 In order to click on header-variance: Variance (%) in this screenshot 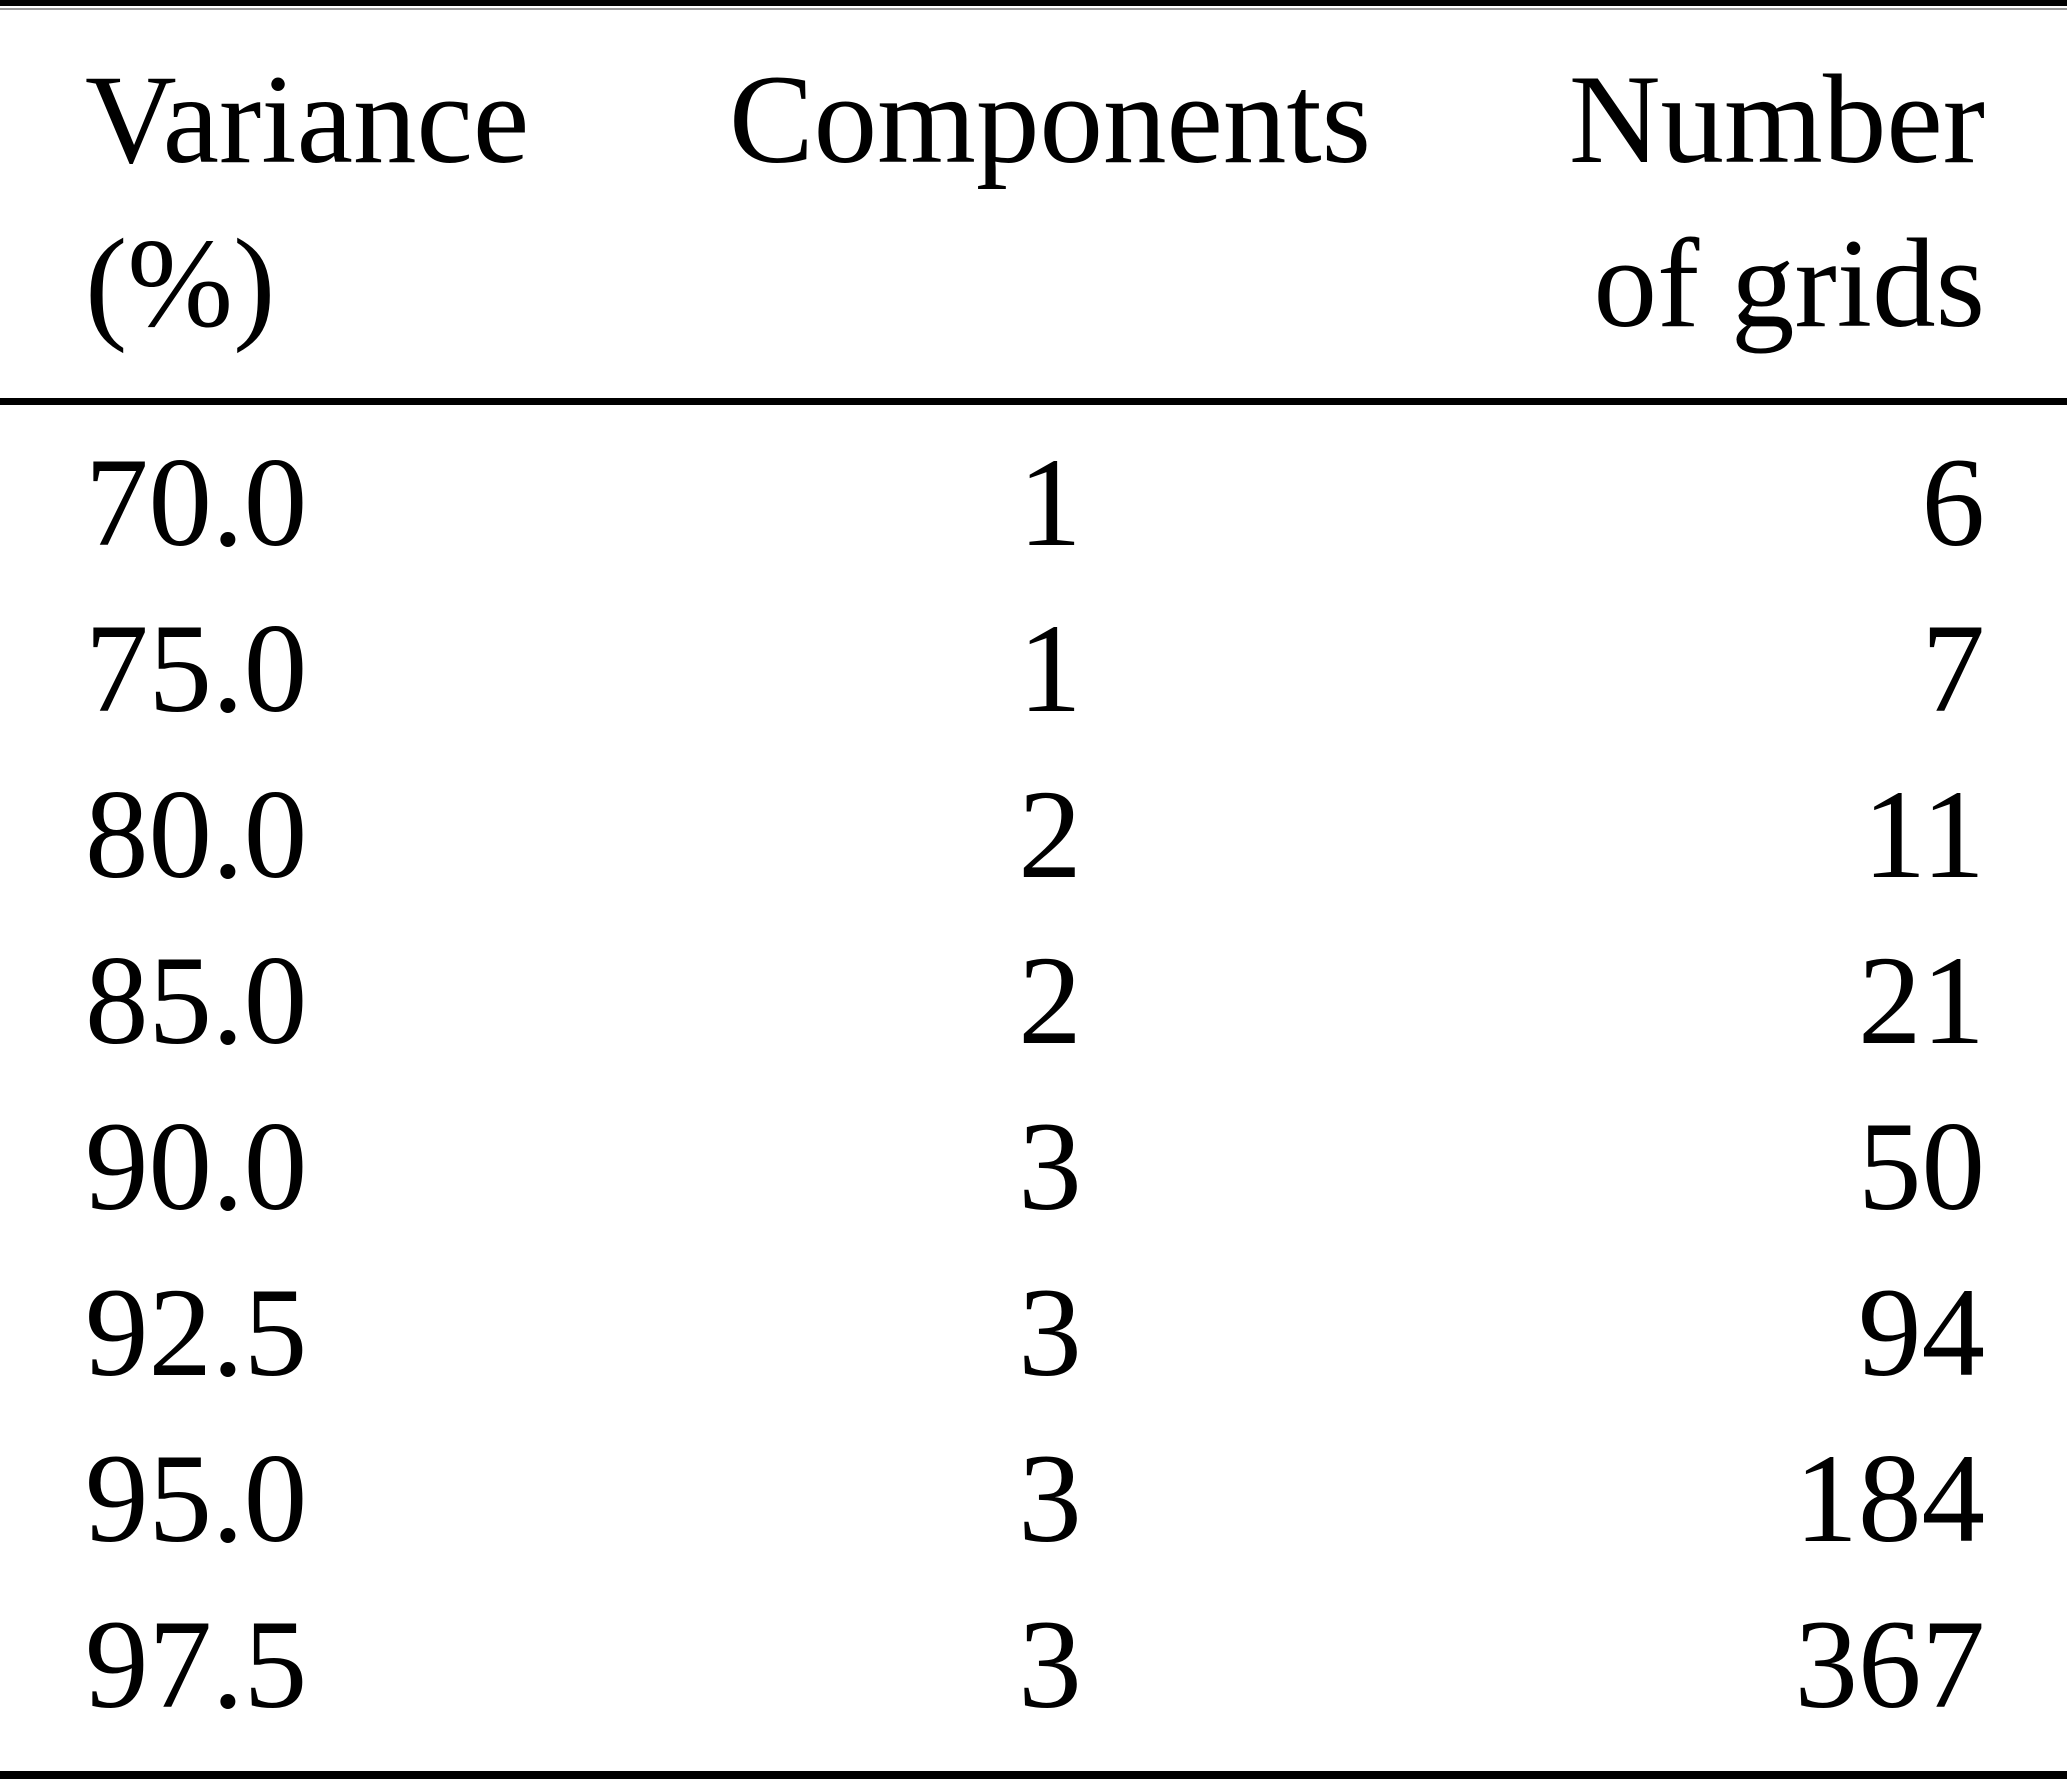, I will do `click(310, 207)`.